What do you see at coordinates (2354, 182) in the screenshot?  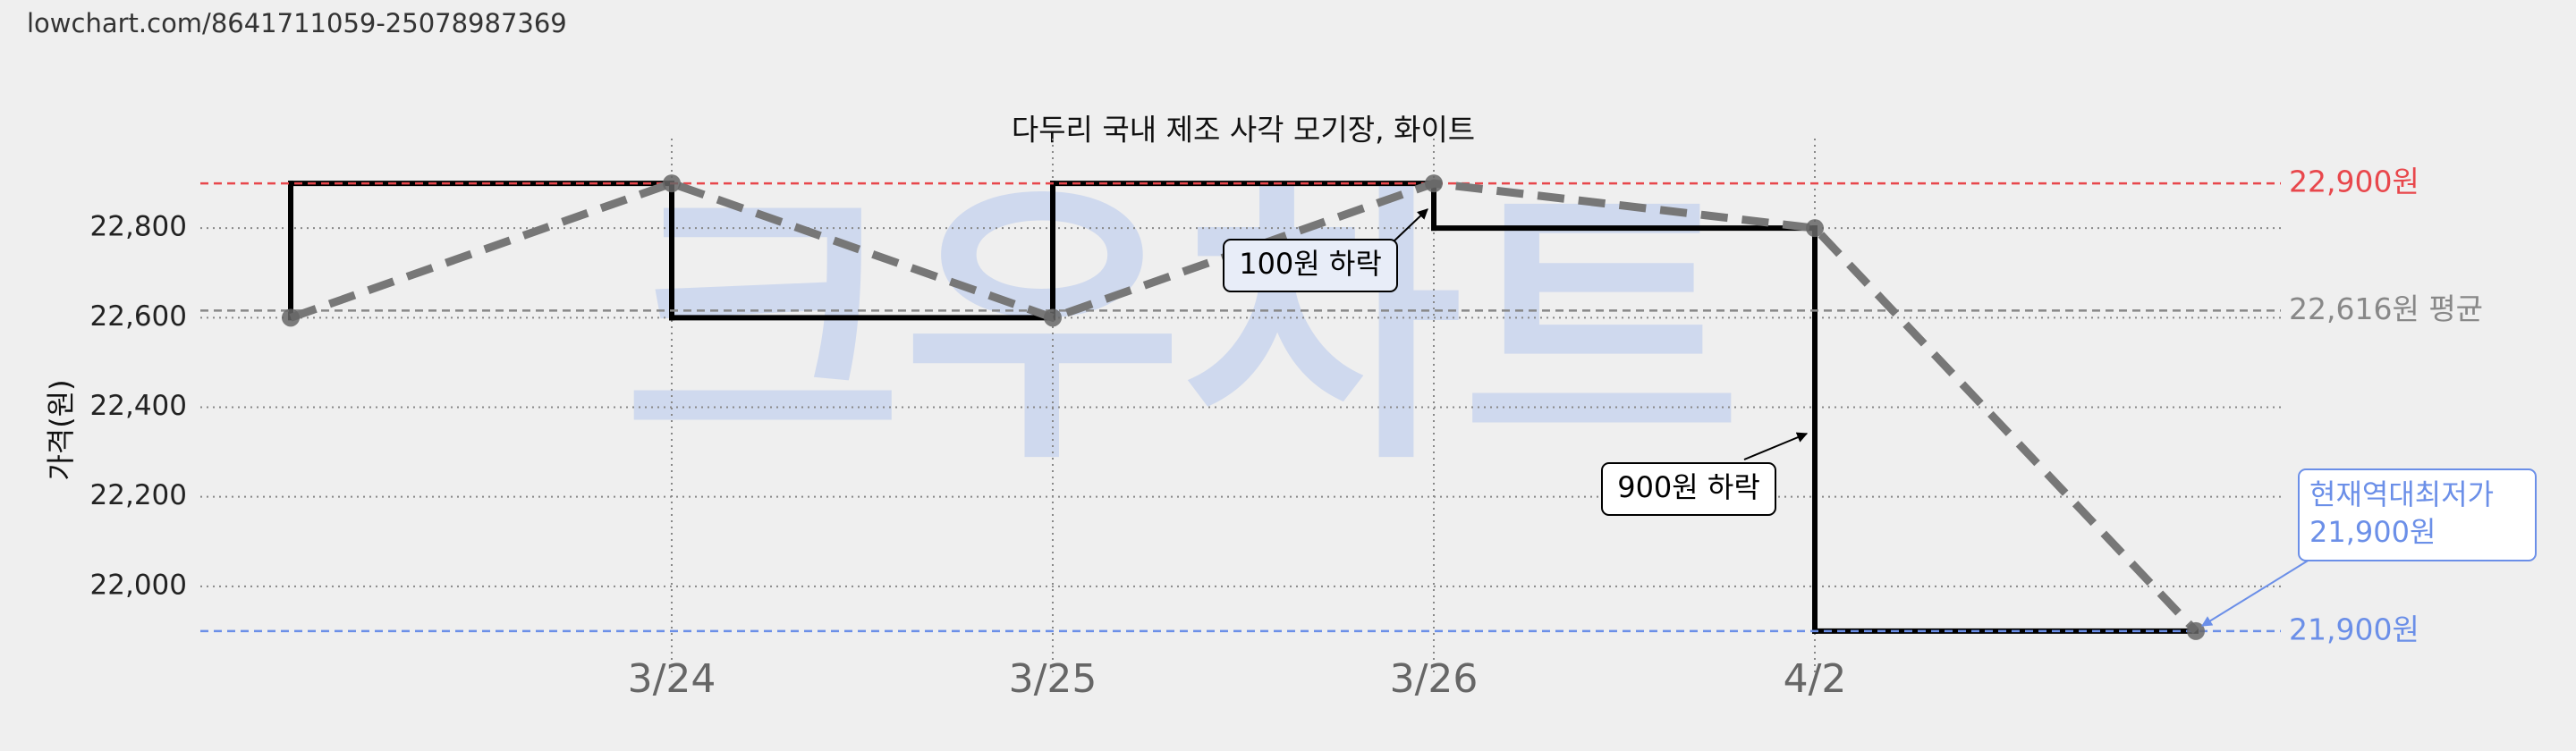 I see `reference-label: 22,900원` at bounding box center [2354, 182].